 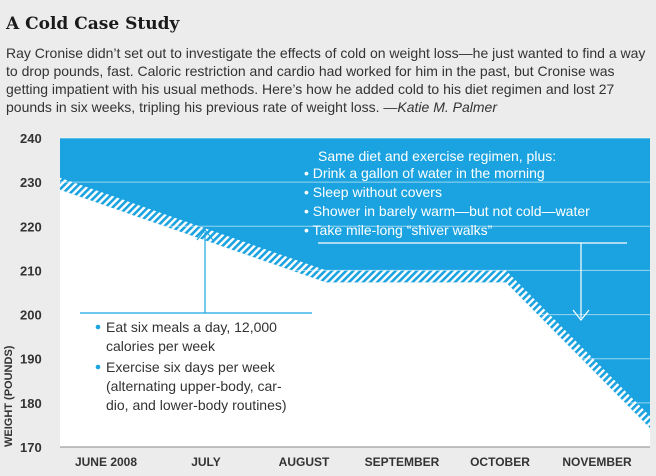 What do you see at coordinates (106, 462) in the screenshot?
I see `x-tick-label: JUNE 2008` at bounding box center [106, 462].